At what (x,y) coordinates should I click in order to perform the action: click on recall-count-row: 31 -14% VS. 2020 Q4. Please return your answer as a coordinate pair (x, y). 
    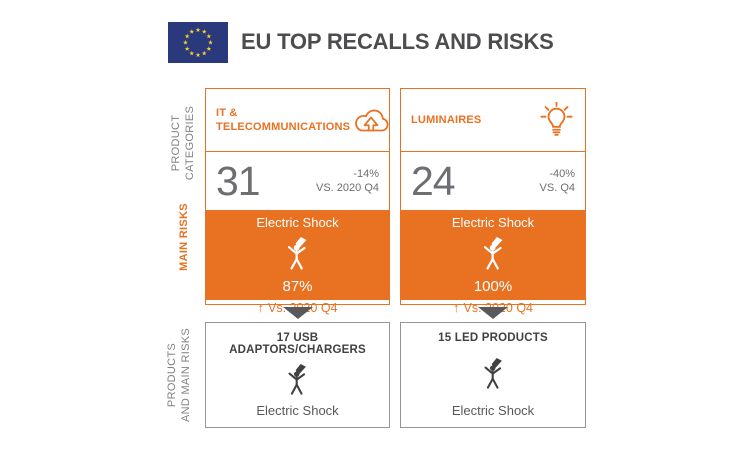
    Looking at the image, I should click on (297, 181).